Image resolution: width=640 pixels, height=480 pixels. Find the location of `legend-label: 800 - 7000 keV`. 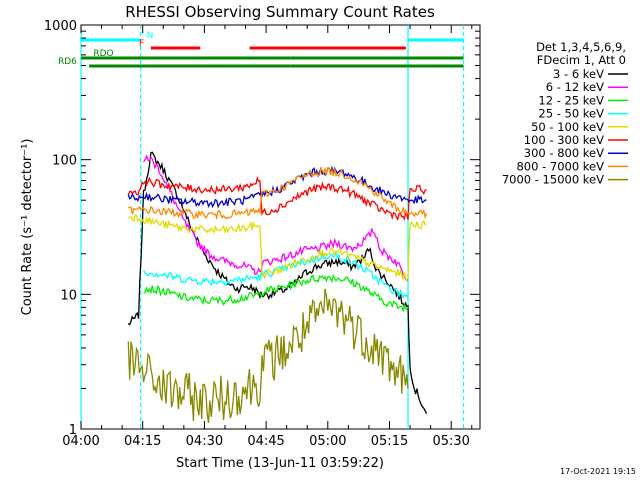

legend-label: 800 - 7000 keV is located at coordinates (560, 166).